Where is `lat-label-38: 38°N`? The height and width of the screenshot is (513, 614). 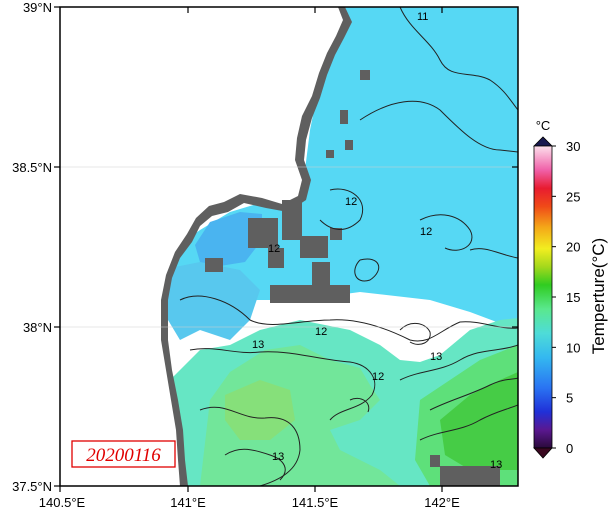 lat-label-38: 38°N is located at coordinates (37, 327).